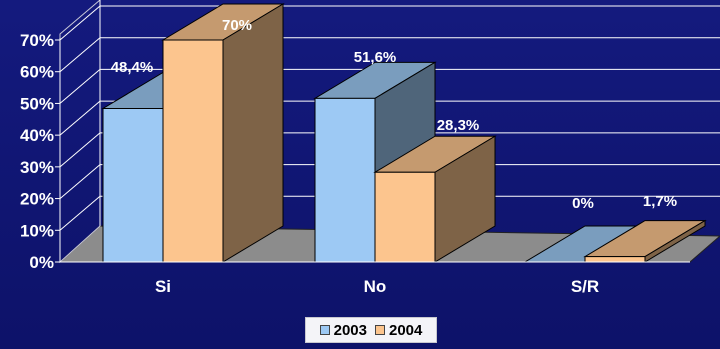  I want to click on data-label: 1,7%, so click(660, 201).